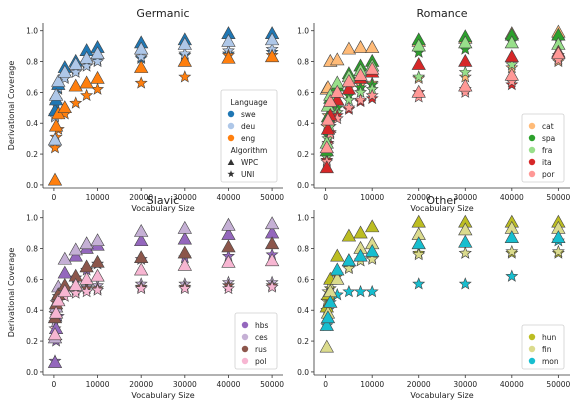 The width and height of the screenshot is (573, 400). What do you see at coordinates (512, 197) in the screenshot?
I see `x-tick-label: 40000` at bounding box center [512, 197].